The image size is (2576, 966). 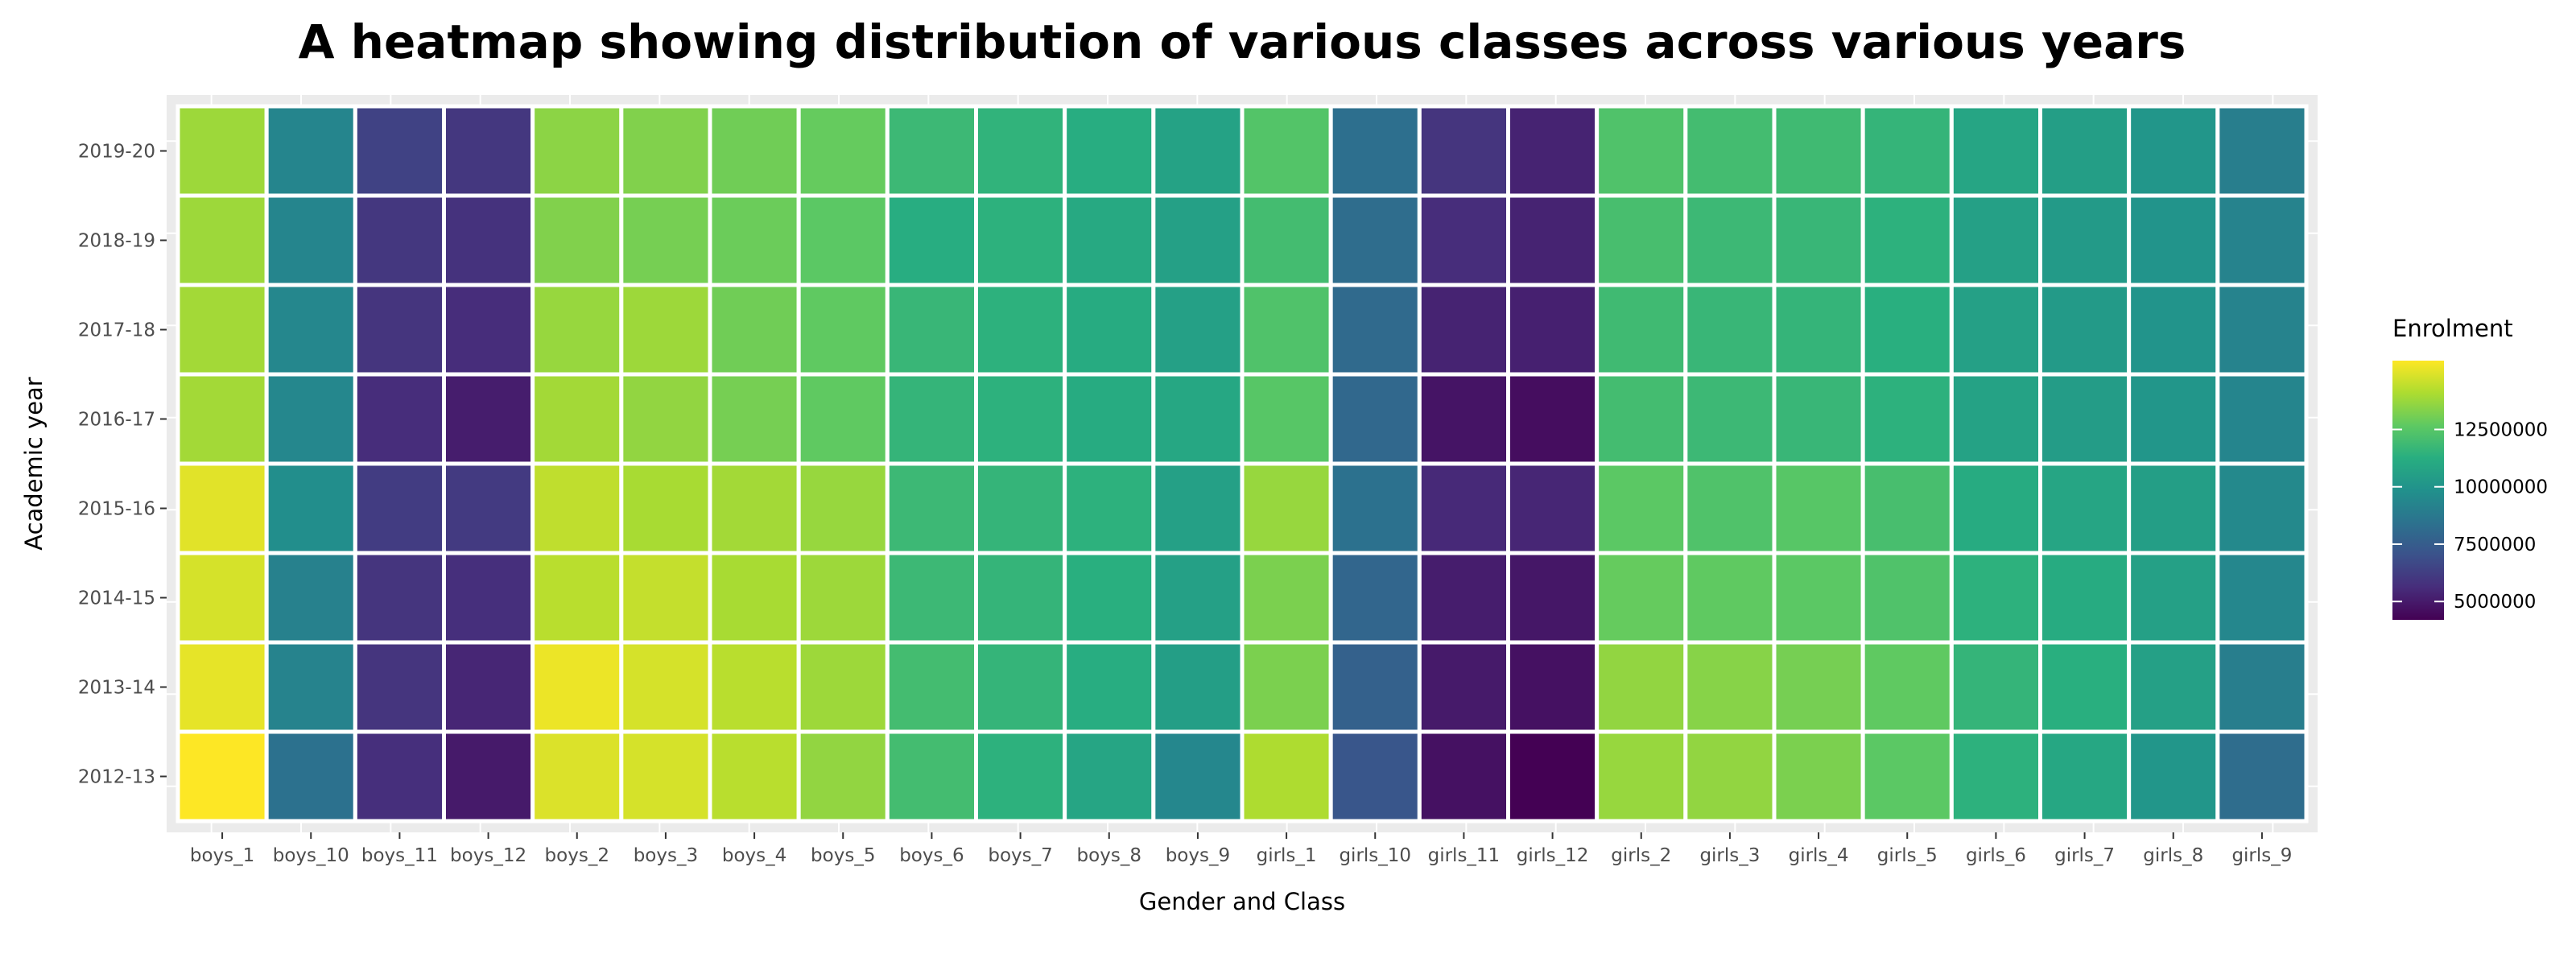 What do you see at coordinates (2495, 602) in the screenshot?
I see `legend-tick-label: 5000000` at bounding box center [2495, 602].